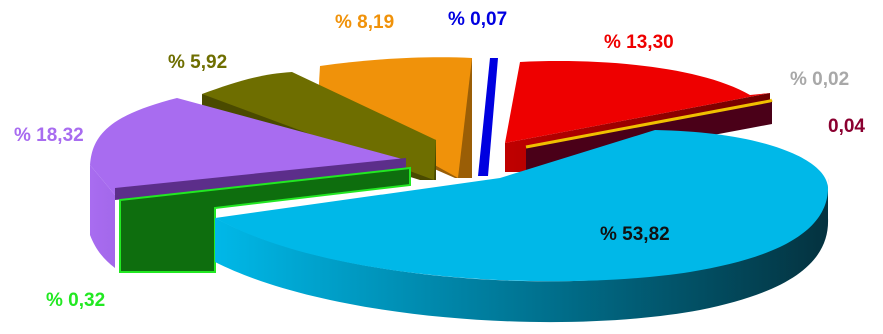 Image resolution: width=883 pixels, height=334 pixels. Describe the element at coordinates (248, 146) in the screenshot. I see `slice-purple-top` at that location.